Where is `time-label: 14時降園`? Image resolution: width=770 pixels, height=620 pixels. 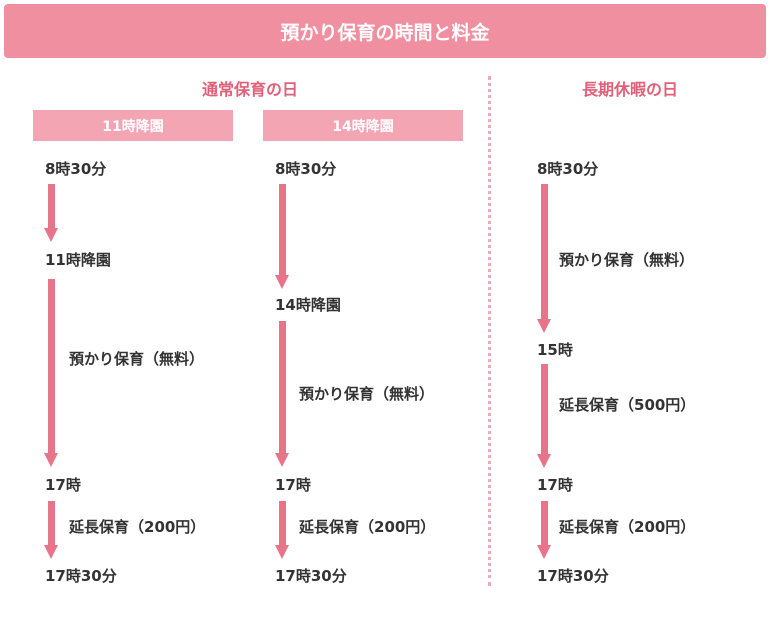
time-label: 14時降園 is located at coordinates (308, 305).